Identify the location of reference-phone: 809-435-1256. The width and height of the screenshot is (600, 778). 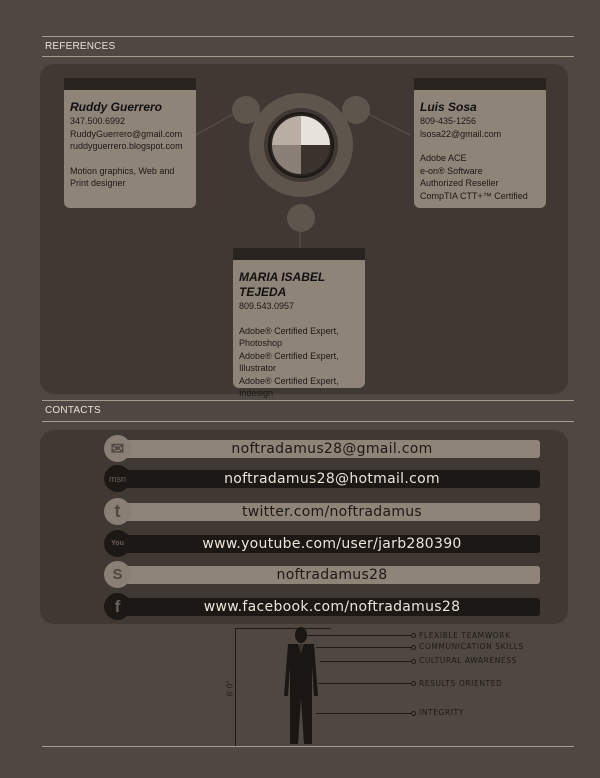
(448, 121).